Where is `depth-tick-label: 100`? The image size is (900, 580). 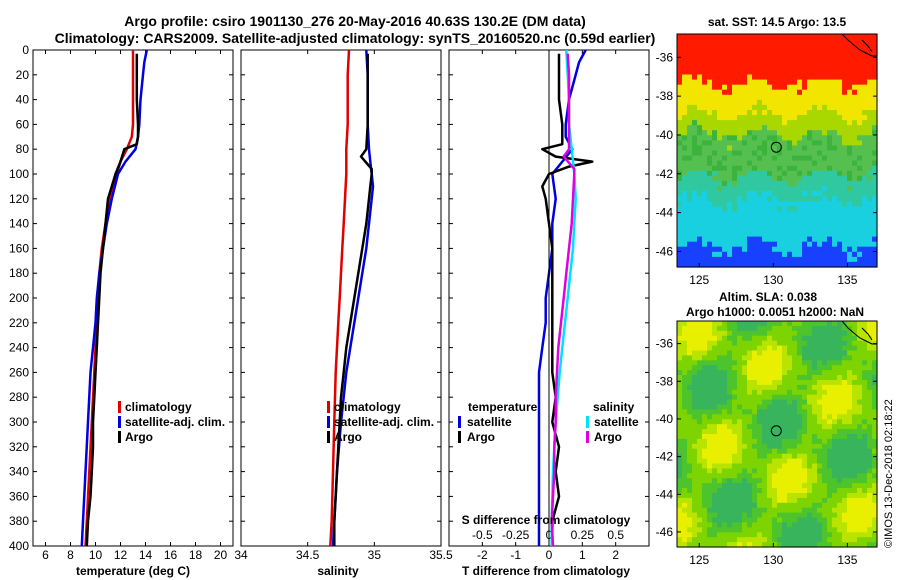 depth-tick-label: 100 is located at coordinates (19, 174).